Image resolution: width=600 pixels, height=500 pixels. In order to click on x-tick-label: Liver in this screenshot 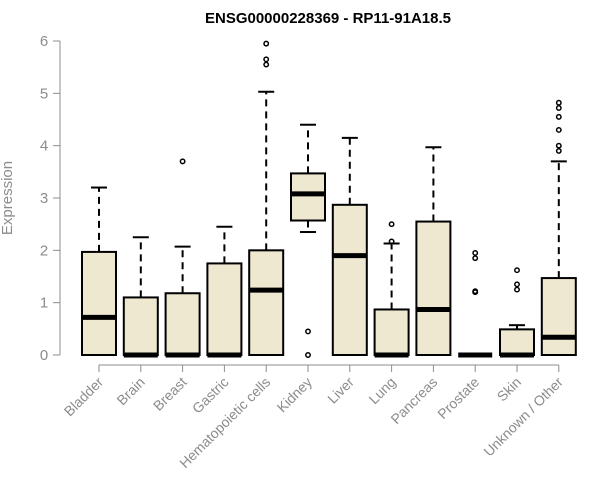, I will do `click(340, 390)`.